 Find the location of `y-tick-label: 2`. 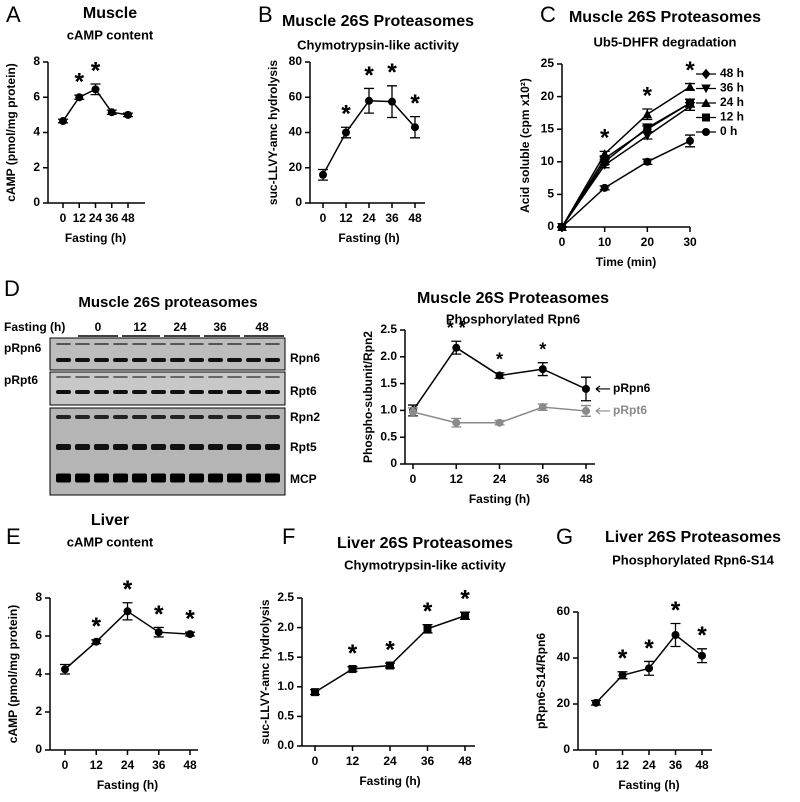

y-tick-label: 2 is located at coordinates (36, 167).